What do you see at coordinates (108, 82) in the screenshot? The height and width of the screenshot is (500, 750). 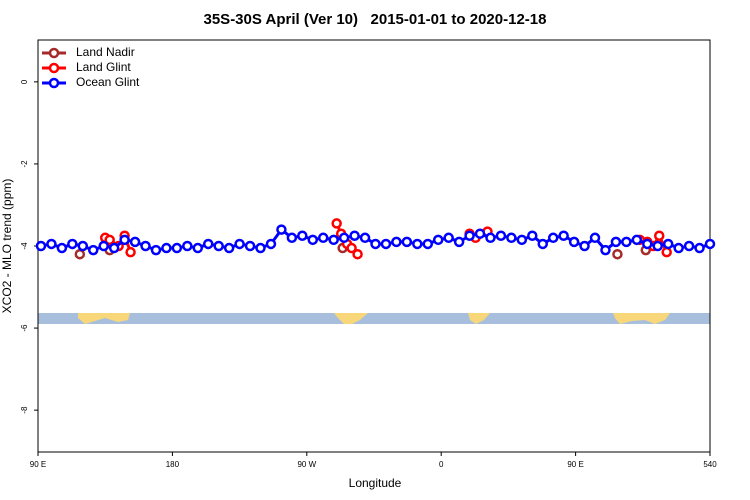 I see `legend-label: Ocean Glint` at bounding box center [108, 82].